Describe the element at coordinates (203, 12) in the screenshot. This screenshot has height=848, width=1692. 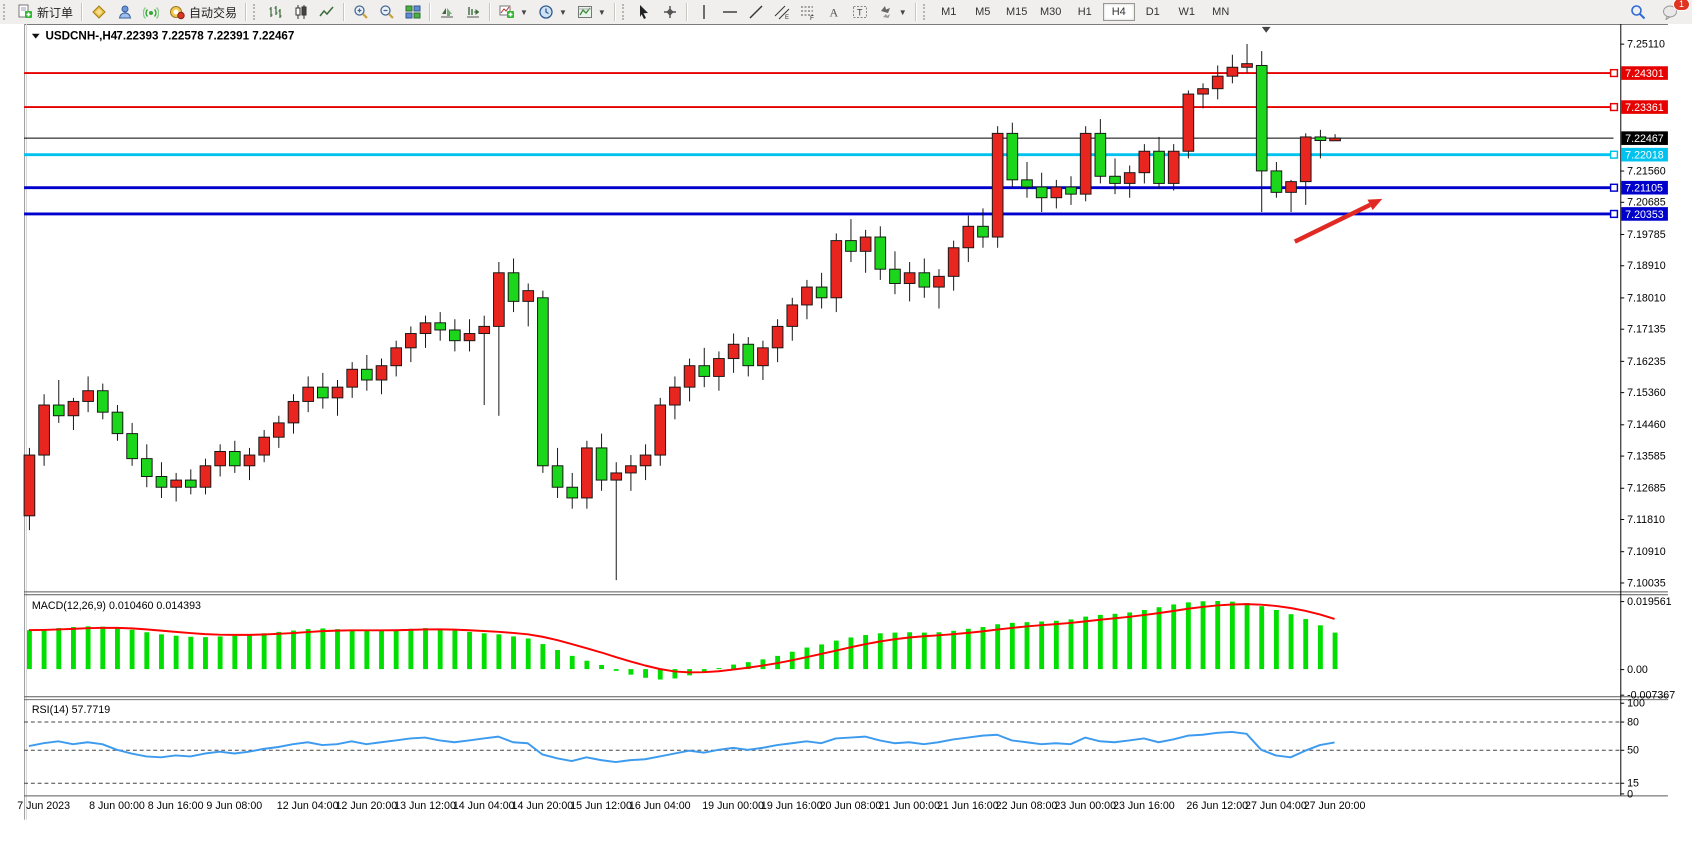
I see `autotrading-button: 自动交易` at that location.